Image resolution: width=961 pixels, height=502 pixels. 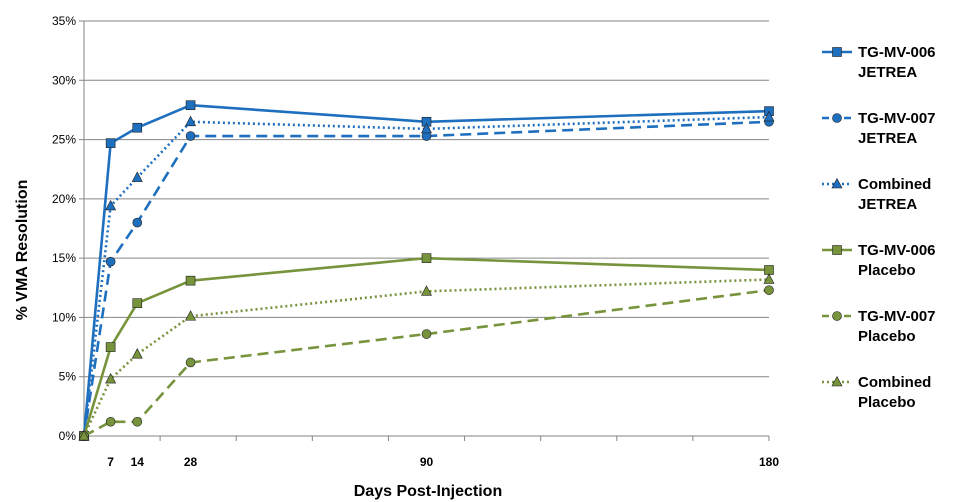 I want to click on x-tick-label: 90, so click(x=427, y=462).